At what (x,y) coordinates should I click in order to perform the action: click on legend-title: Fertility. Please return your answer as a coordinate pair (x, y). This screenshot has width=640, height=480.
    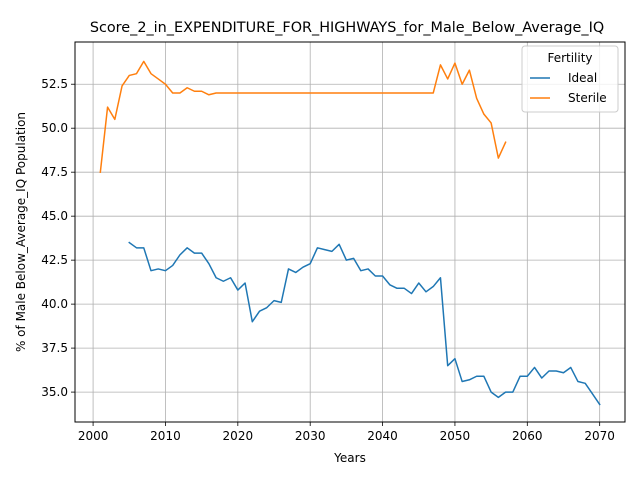
    Looking at the image, I should click on (569, 58).